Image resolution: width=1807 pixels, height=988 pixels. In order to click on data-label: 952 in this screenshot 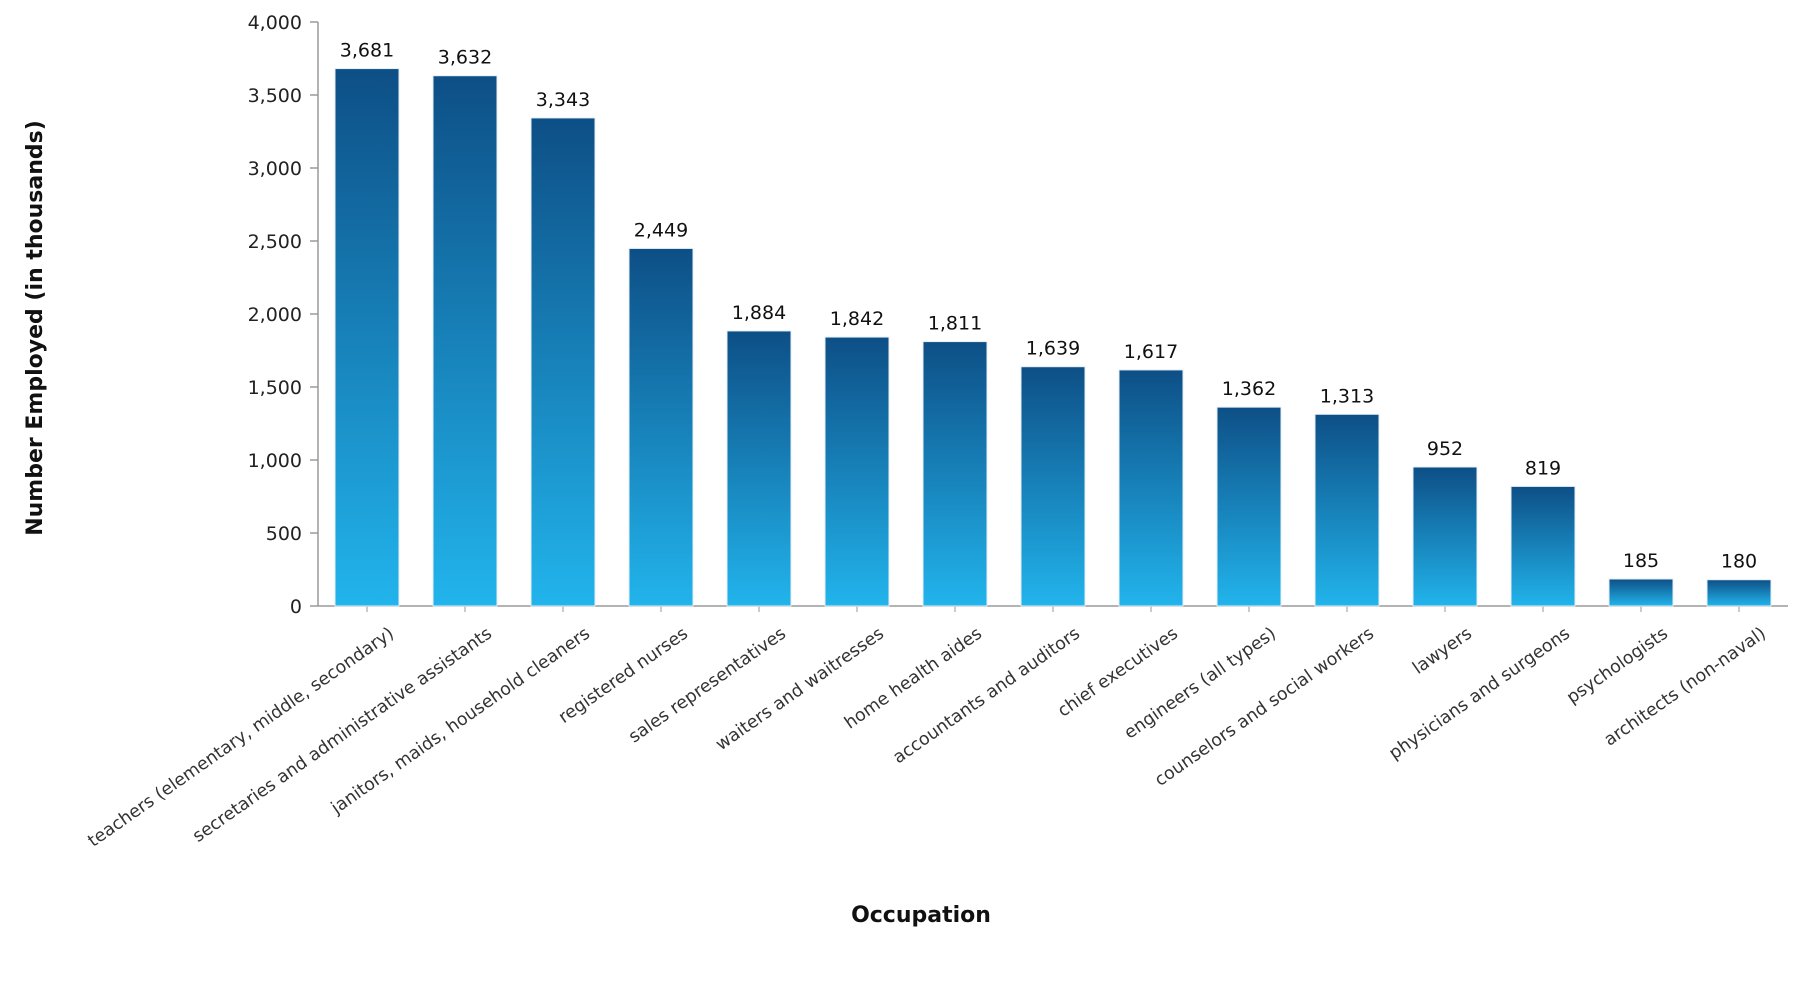, I will do `click(1445, 449)`.